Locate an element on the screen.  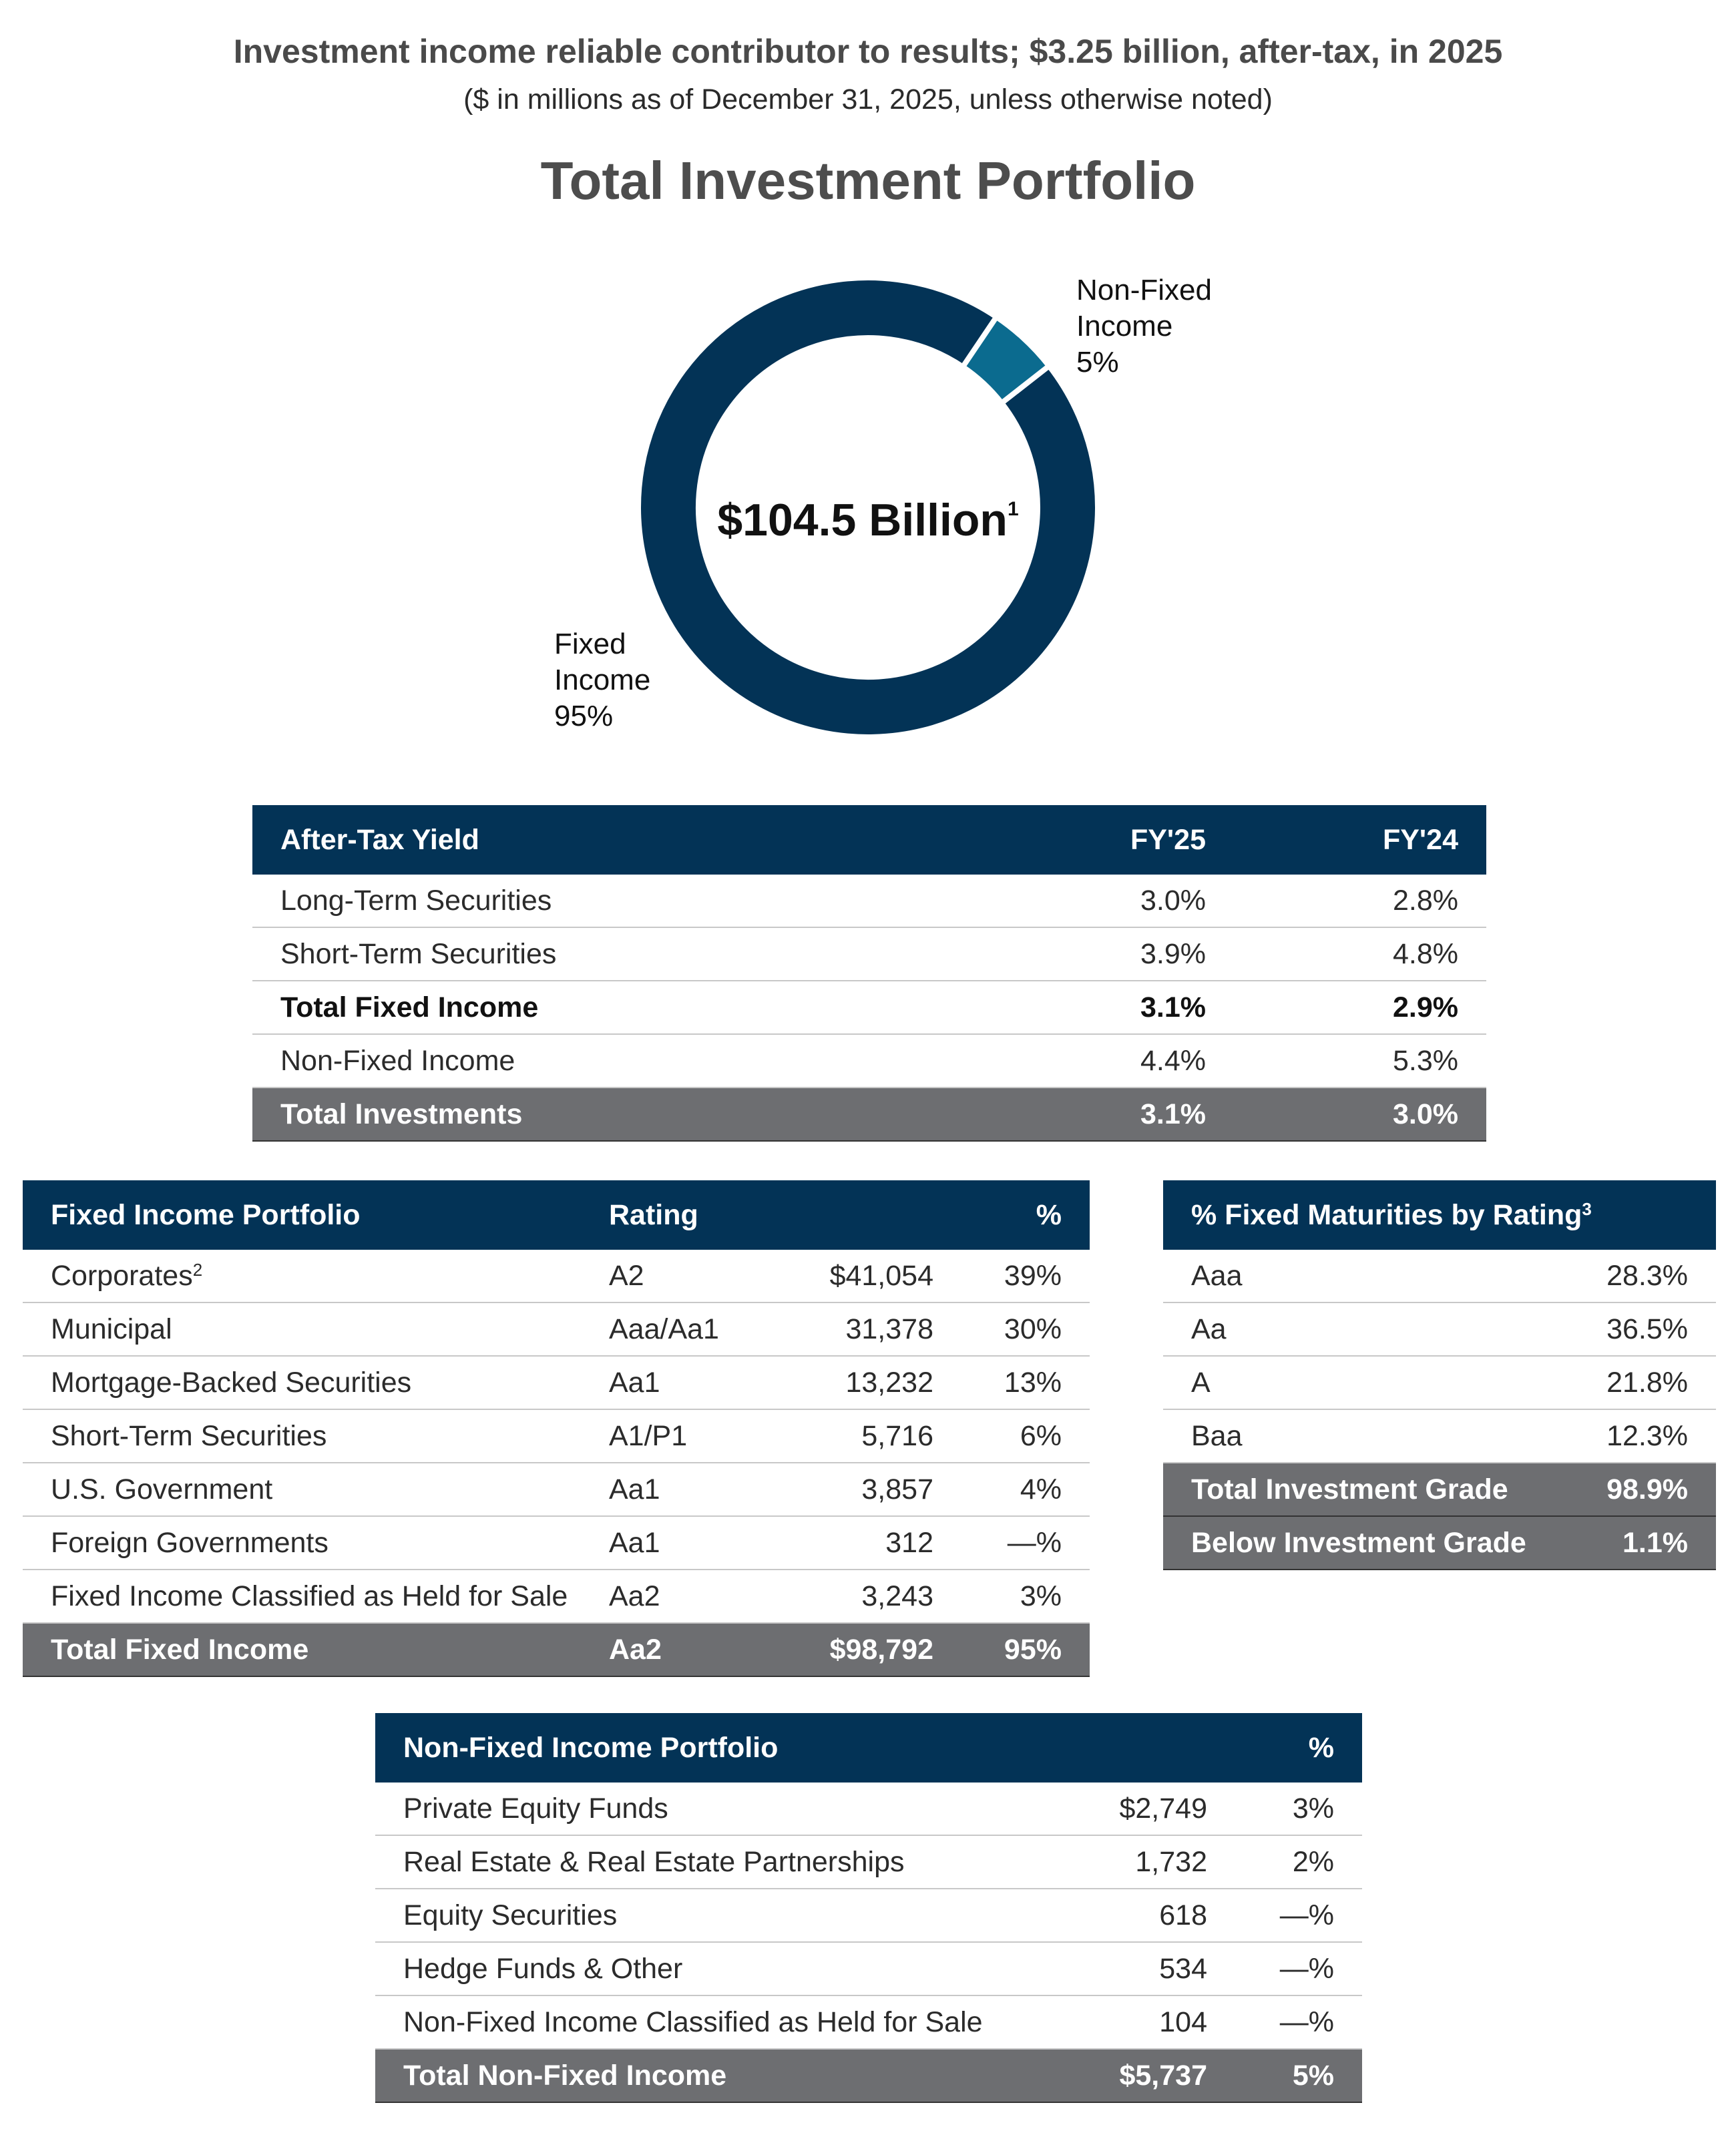
rating-label: Total Investment Grade is located at coordinates (1359, 1490).